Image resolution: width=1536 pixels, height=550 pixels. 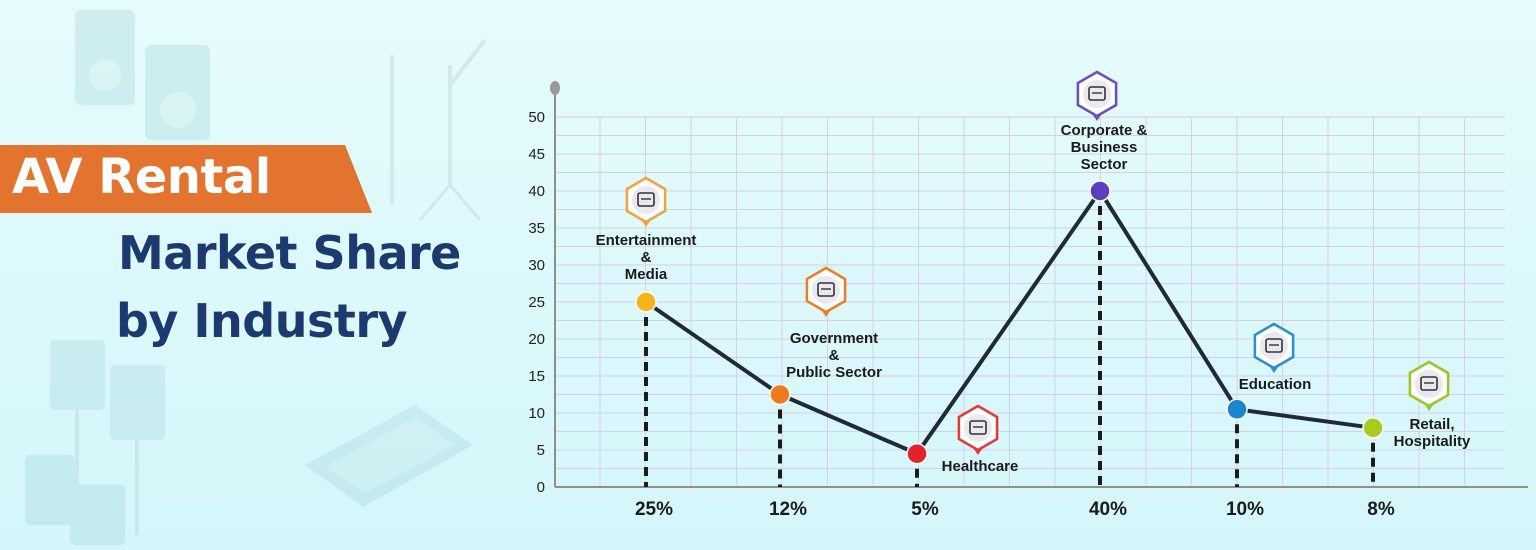 I want to click on point-label: Retail,, so click(x=1431, y=424).